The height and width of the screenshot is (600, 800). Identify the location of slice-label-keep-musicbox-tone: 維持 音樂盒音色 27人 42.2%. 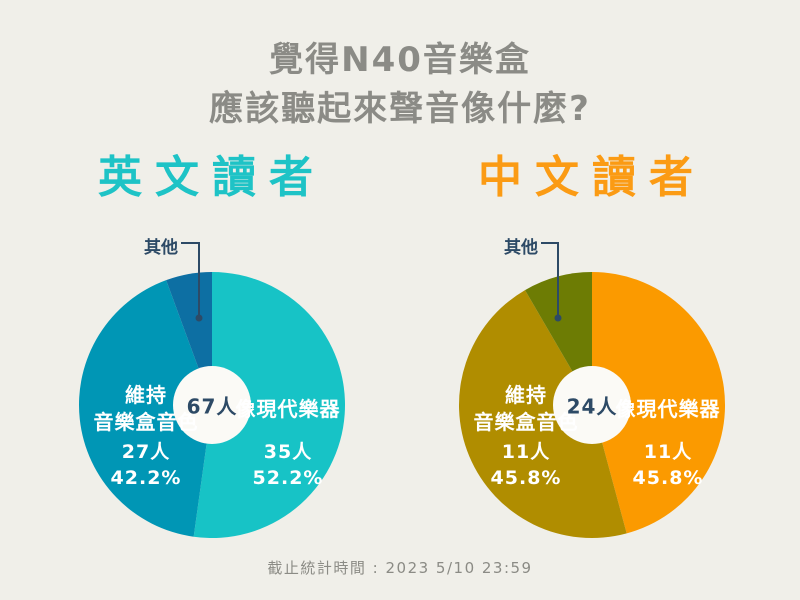
(146, 436).